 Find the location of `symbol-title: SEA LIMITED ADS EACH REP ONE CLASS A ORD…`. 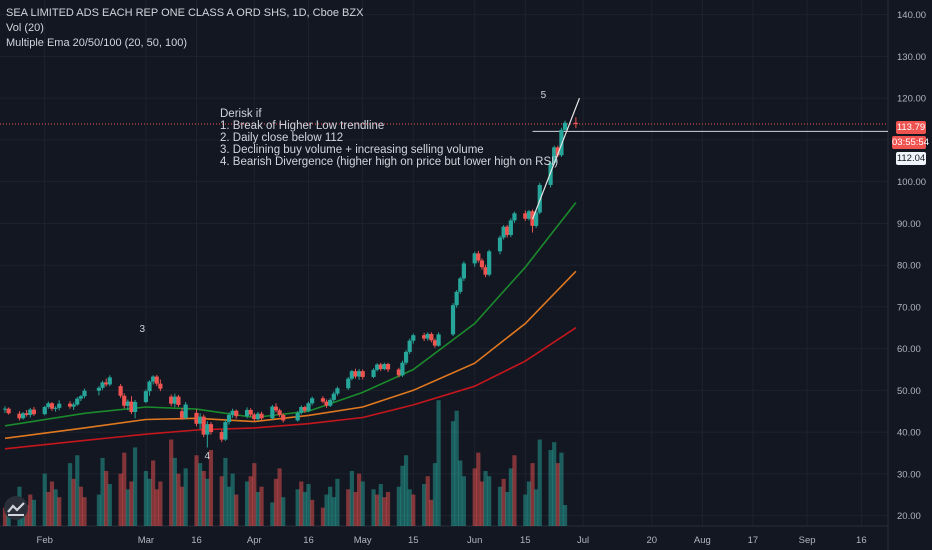

symbol-title: SEA LIMITED ADS EACH REP ONE CLASS A ORD… is located at coordinates (185, 13).